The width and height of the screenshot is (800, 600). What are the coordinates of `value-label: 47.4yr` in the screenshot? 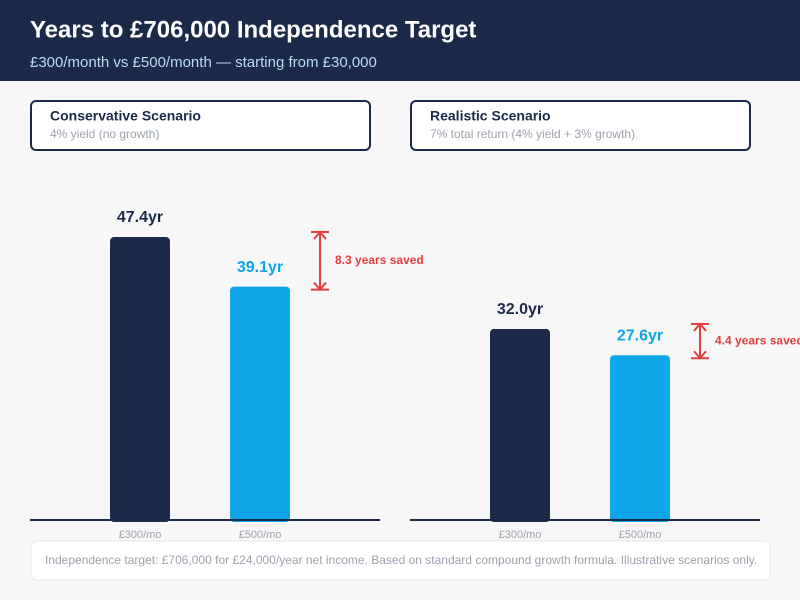 It's located at (140, 217).